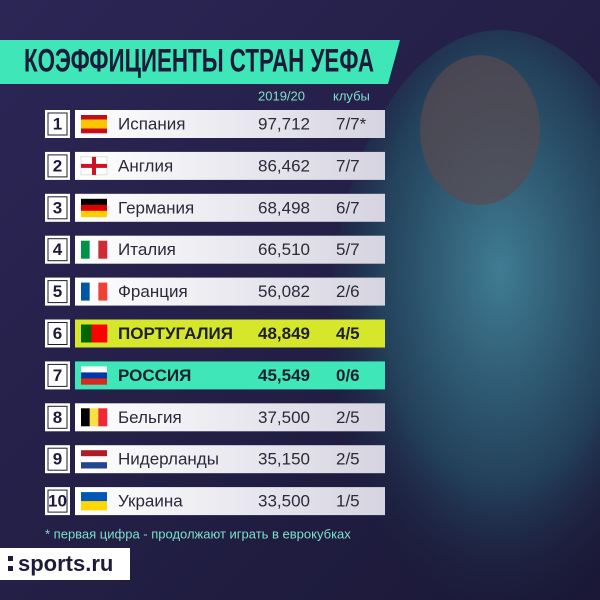 This screenshot has width=600, height=600. Describe the element at coordinates (151, 123) in the screenshot. I see `country: Испания` at that location.